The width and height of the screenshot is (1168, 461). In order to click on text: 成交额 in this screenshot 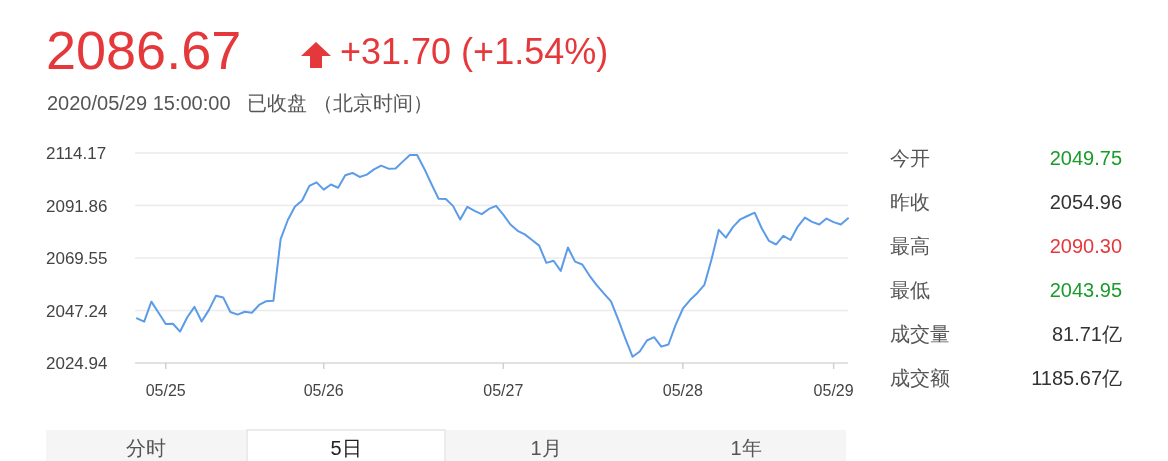, I will do `click(920, 378)`.